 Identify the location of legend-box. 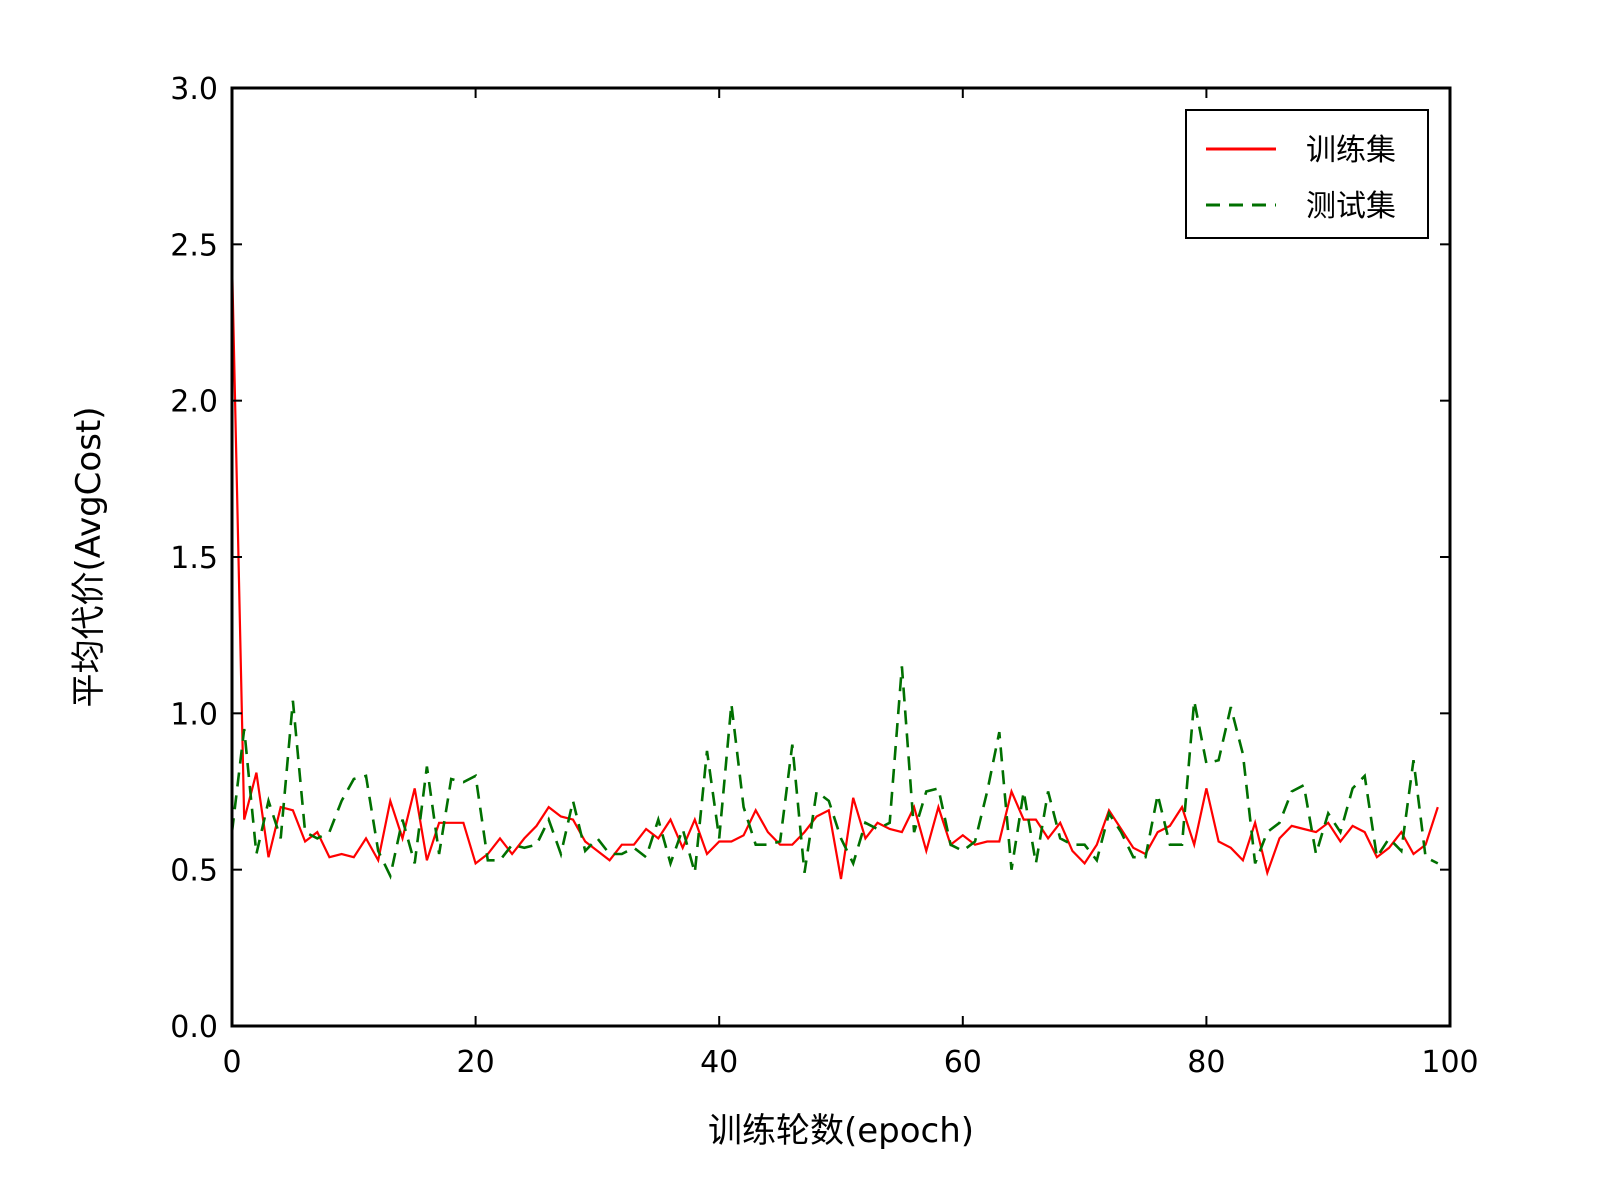
(1307, 174).